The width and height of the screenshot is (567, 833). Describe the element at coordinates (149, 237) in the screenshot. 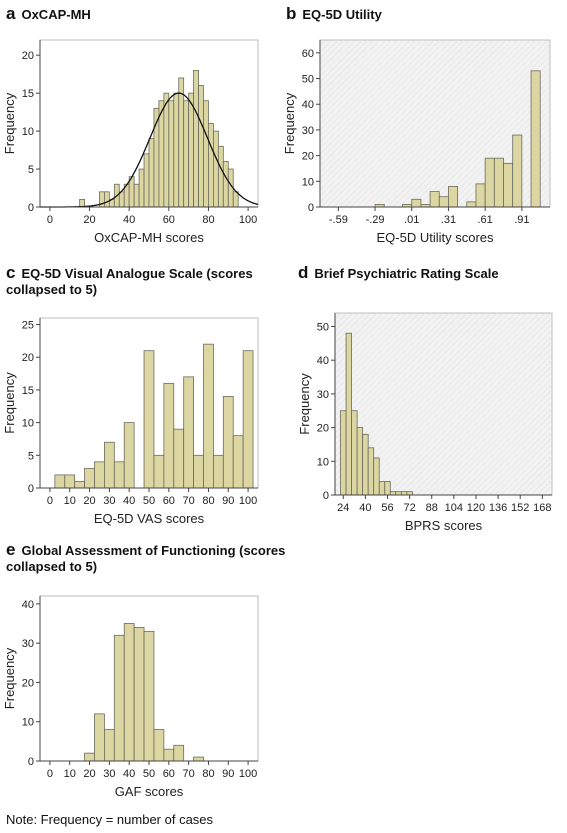

I see `x-axis-label: OxCAP-MH scores` at that location.